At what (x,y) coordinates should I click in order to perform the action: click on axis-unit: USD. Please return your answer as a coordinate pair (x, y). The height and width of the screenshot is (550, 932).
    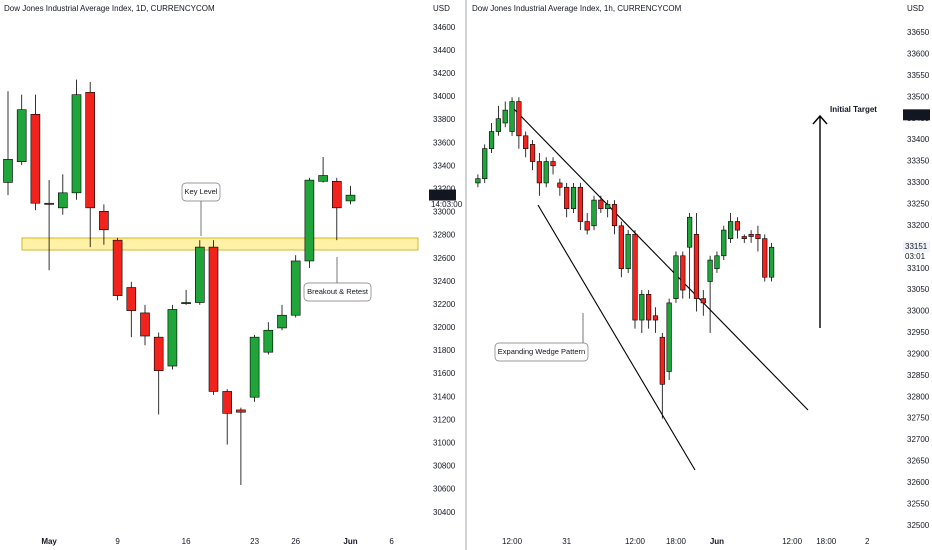
    Looking at the image, I should click on (441, 8).